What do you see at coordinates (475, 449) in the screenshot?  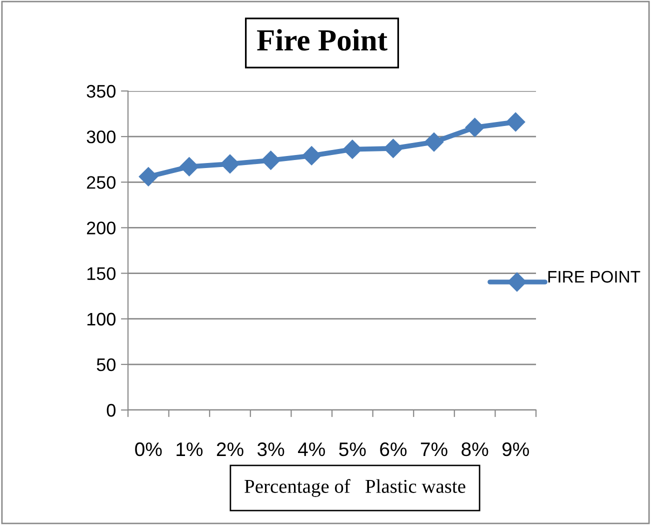 I see `x-tick-label: 8%` at bounding box center [475, 449].